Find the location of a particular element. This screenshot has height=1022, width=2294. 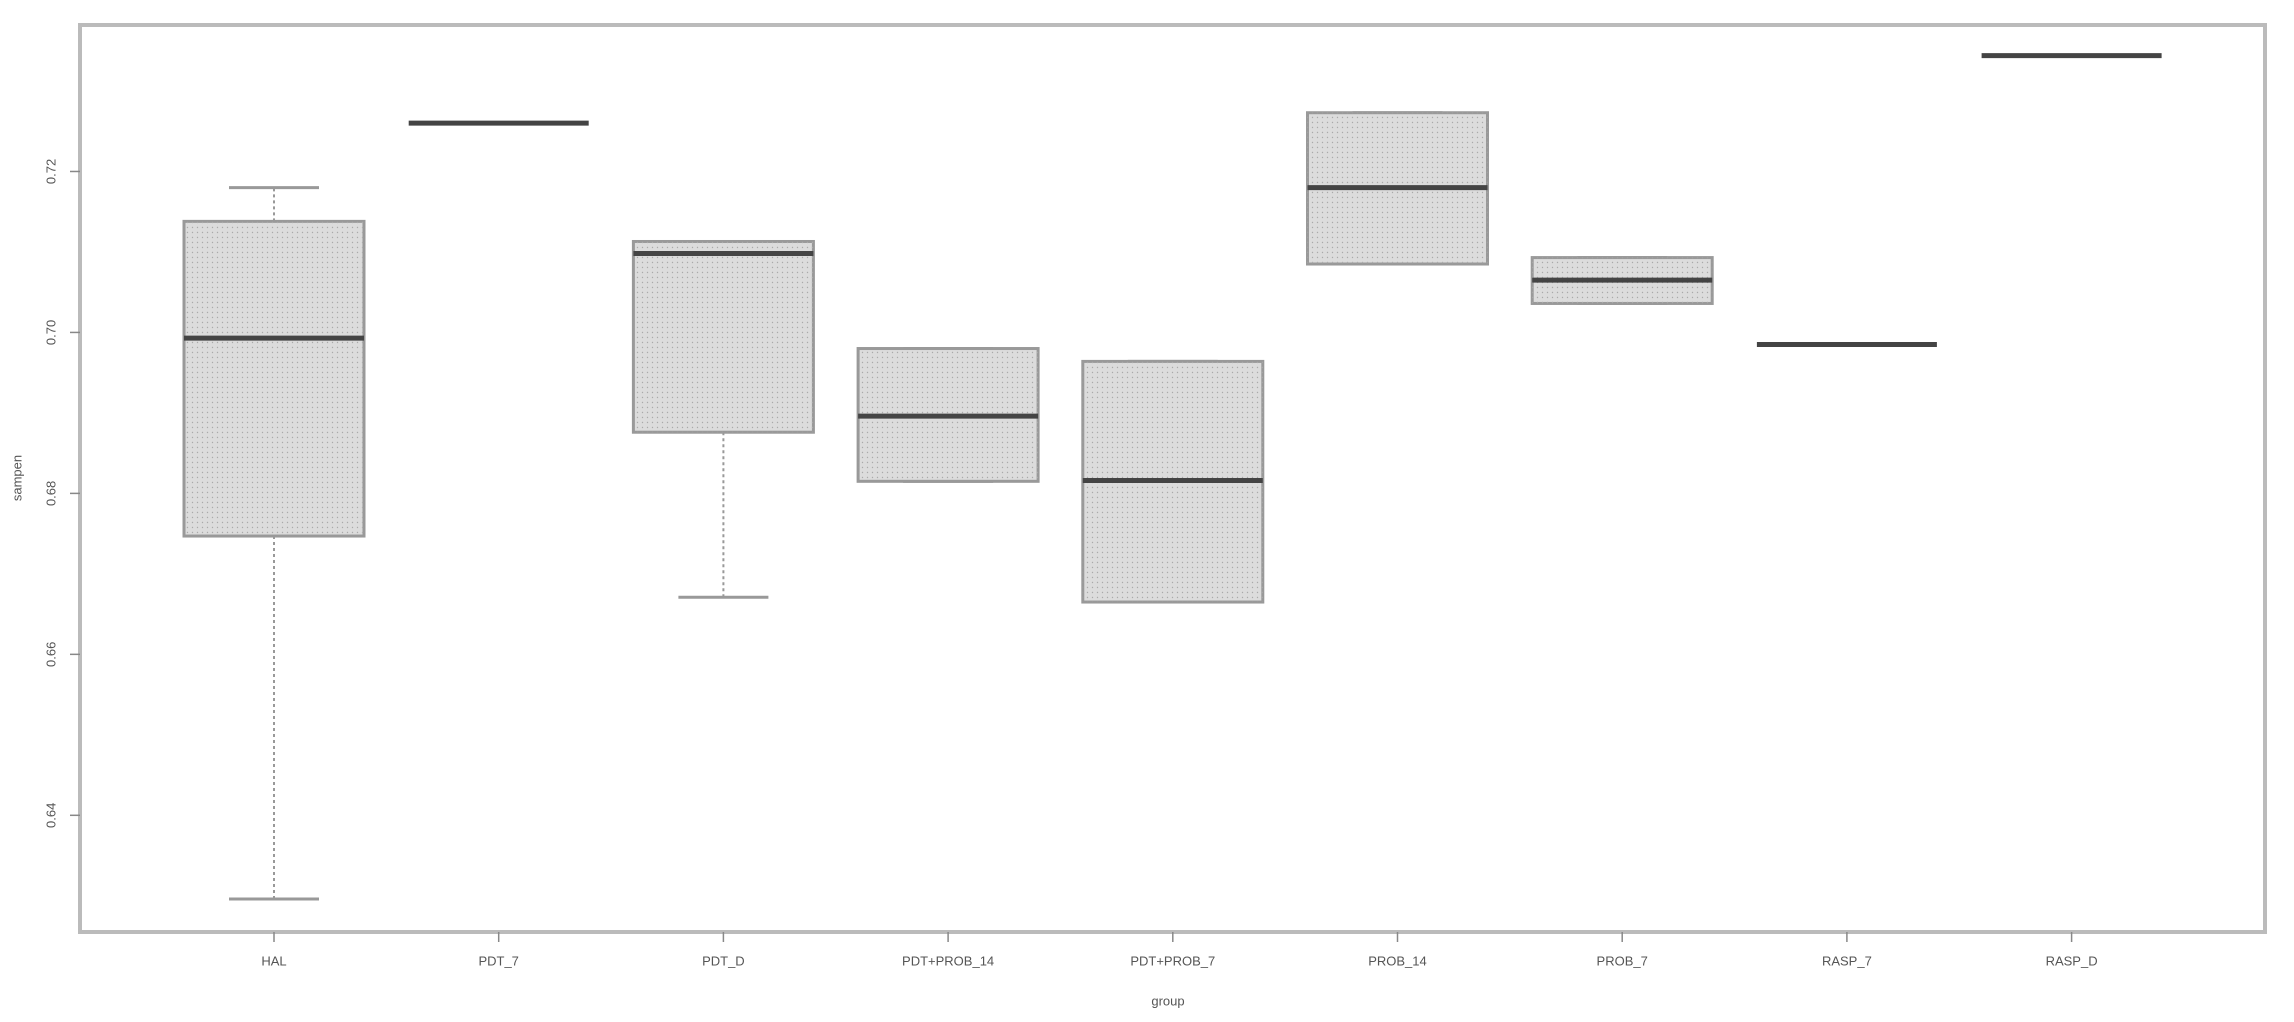

y-tick-label: 0.64 is located at coordinates (50, 815).